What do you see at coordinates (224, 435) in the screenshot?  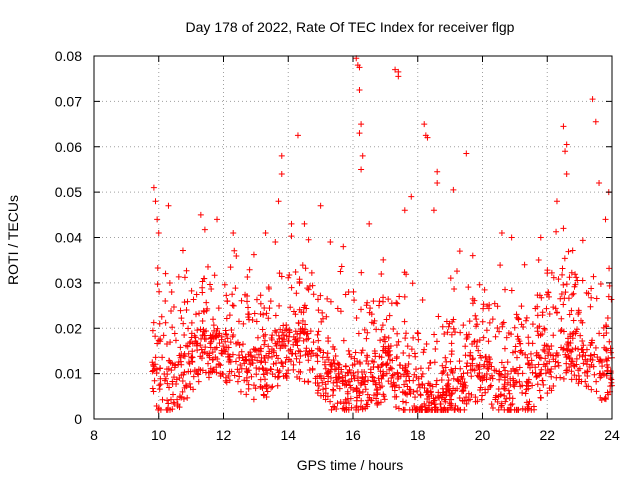 I see `x-tick-label: 12` at bounding box center [224, 435].